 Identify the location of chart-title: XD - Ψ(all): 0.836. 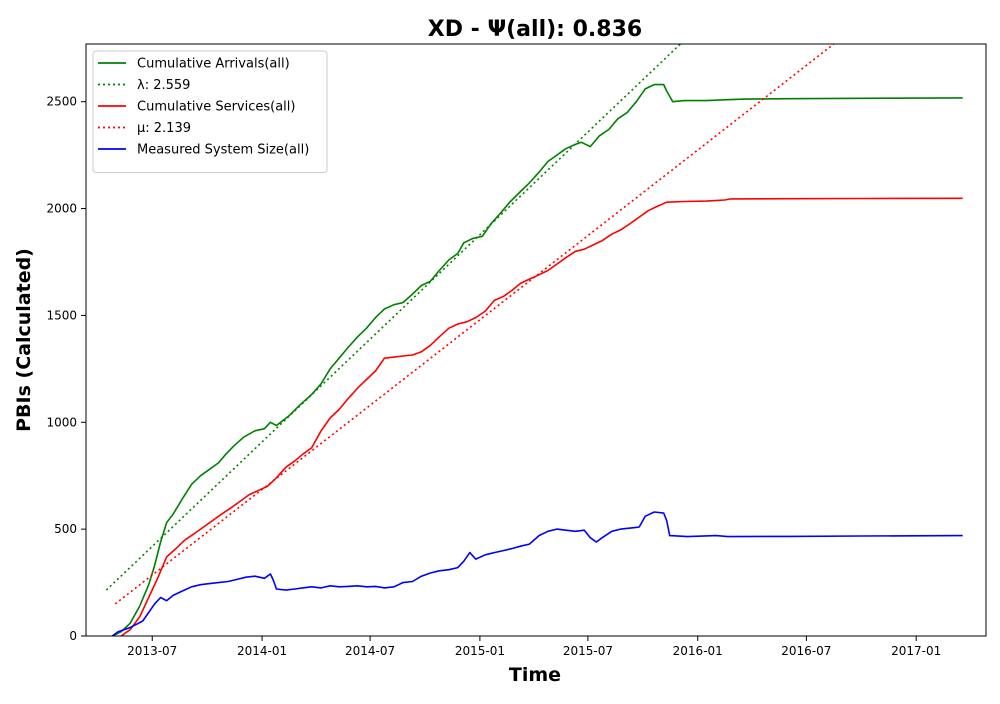
(535, 29).